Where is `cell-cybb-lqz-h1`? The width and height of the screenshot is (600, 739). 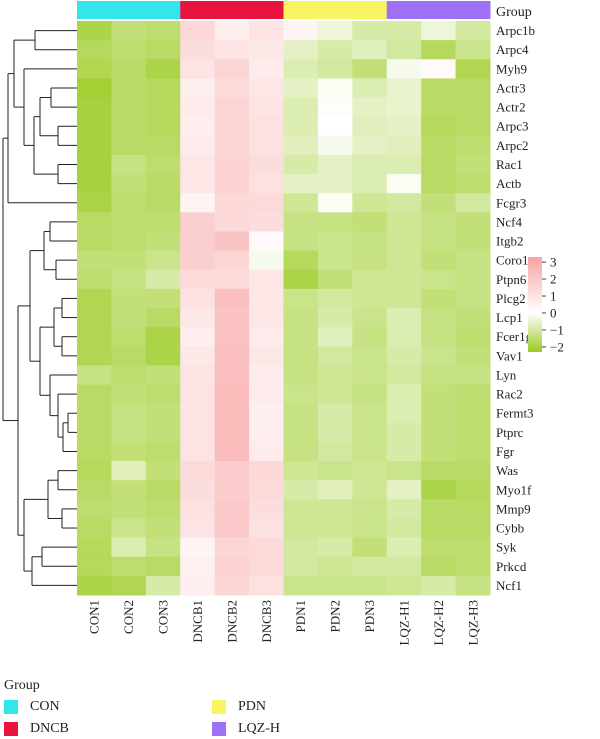 cell-cybb-lqz-h1 is located at coordinates (404, 528).